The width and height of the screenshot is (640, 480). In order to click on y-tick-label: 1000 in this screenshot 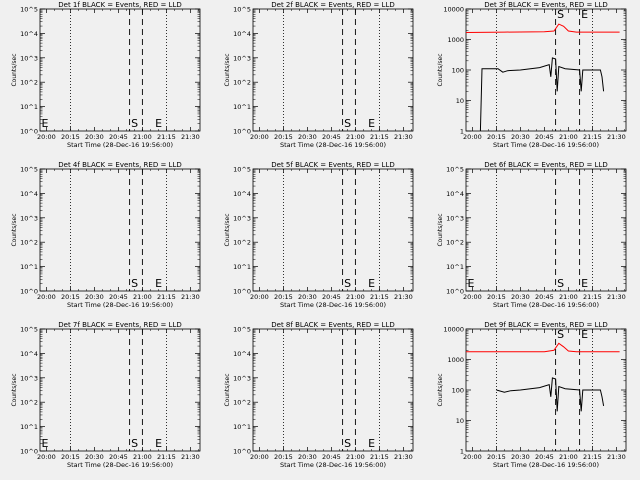, I will do `click(455, 360)`.